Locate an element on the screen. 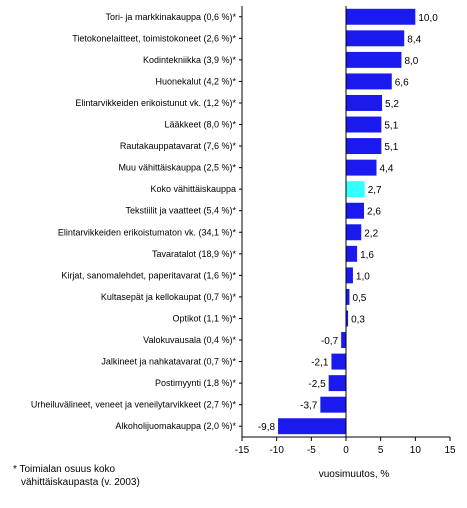  category-label: Rautakauppatavarat (7,6 %)* is located at coordinates (178, 146).